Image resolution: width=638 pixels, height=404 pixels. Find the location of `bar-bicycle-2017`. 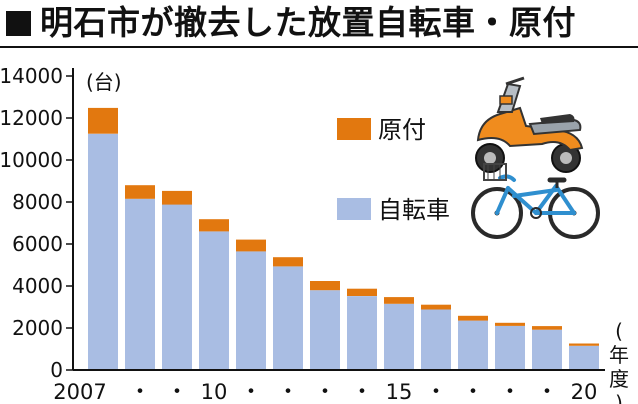

bar-bicycle-2017 is located at coordinates (473, 345).